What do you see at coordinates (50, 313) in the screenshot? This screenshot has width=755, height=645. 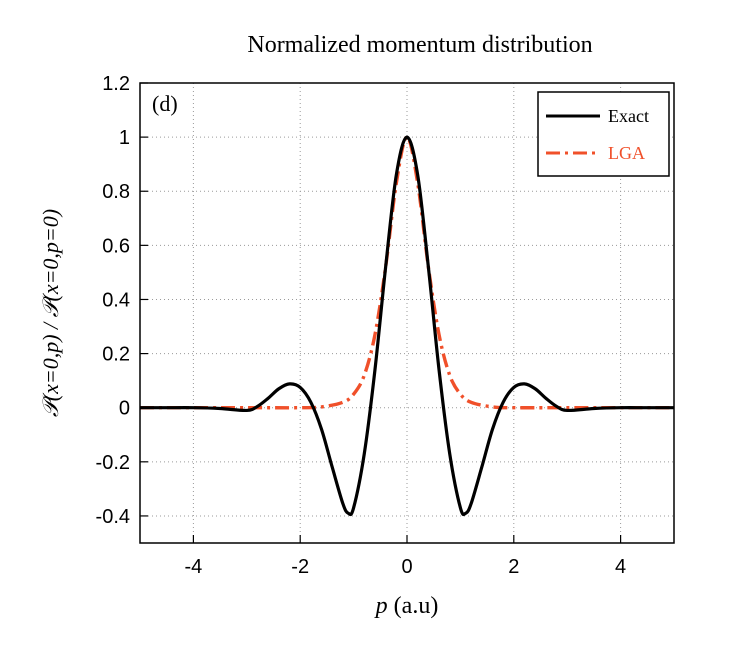 I see `y-axis-label: 𝒫(x=0,p) / 𝒫(x=0,p=0)` at bounding box center [50, 313].